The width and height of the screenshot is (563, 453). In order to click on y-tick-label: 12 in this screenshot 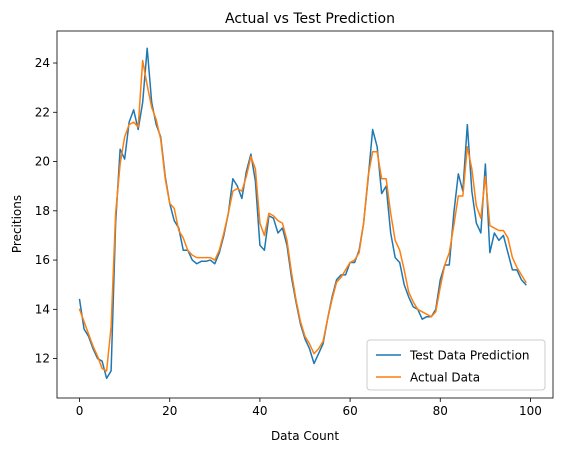, I will do `click(42, 359)`.